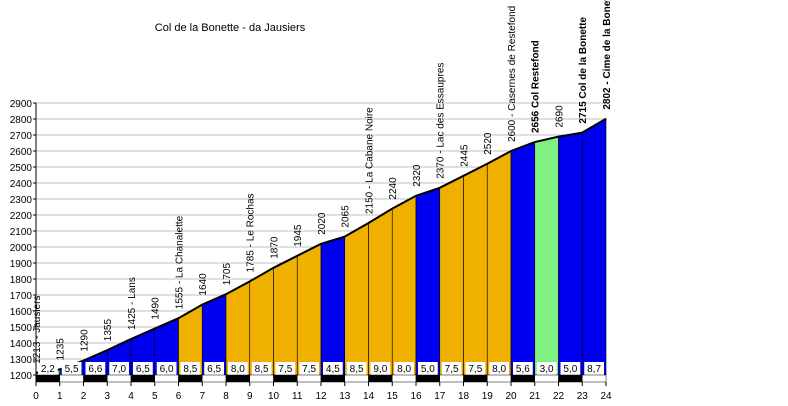  I want to click on gradient-label-22: 5,0, so click(570, 369).